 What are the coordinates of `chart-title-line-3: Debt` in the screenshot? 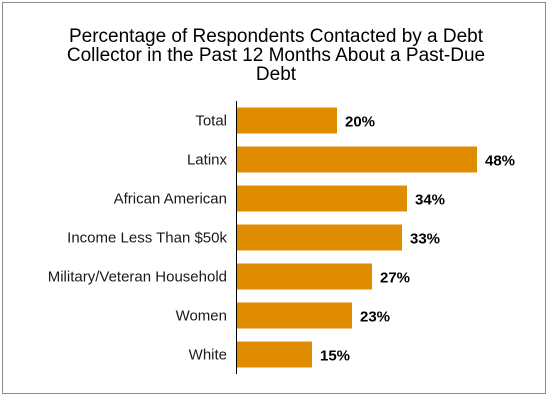 It's located at (276, 74).